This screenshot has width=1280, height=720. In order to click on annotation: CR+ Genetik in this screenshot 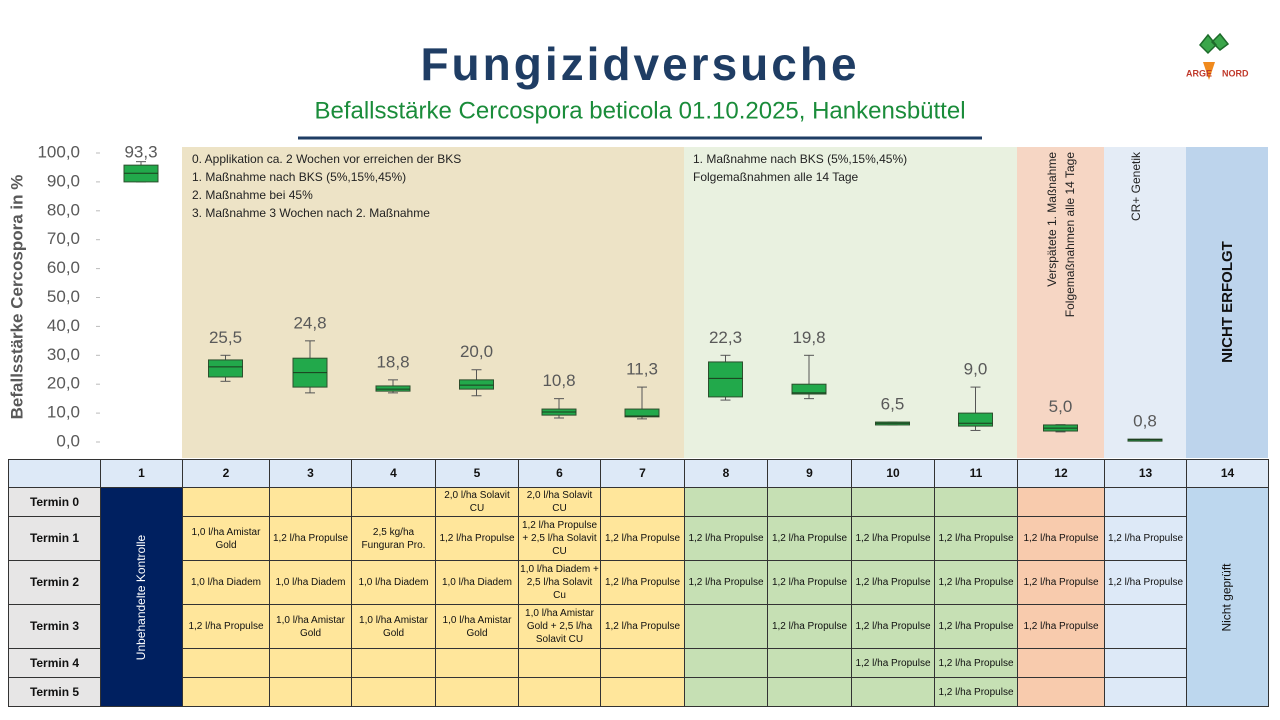, I will do `click(1136, 186)`.